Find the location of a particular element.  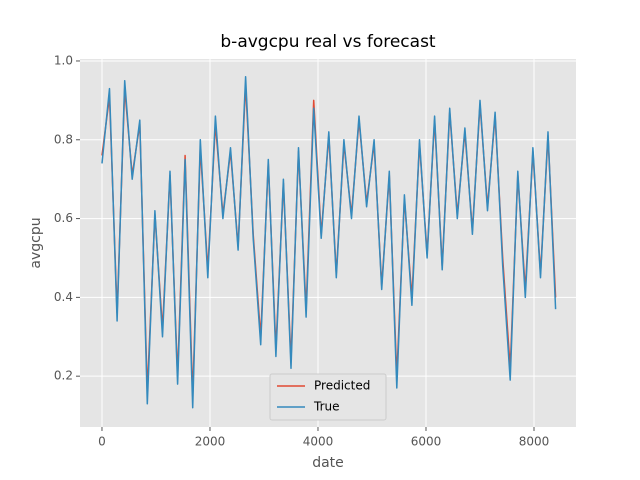

x-tick-label: 6000 is located at coordinates (426, 442).